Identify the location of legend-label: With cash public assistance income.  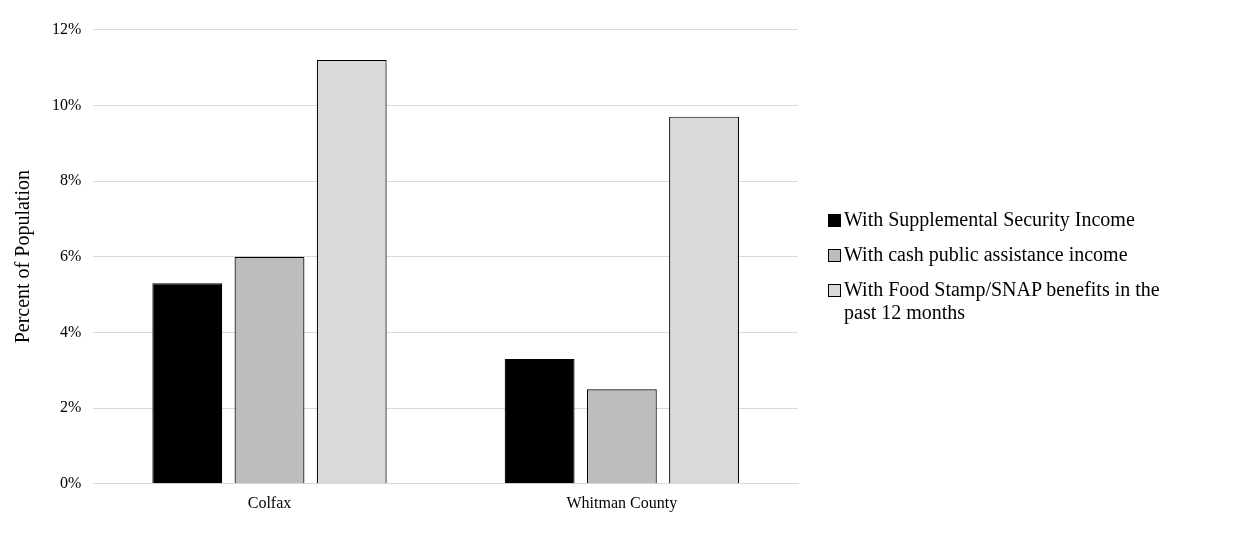
(986, 254).